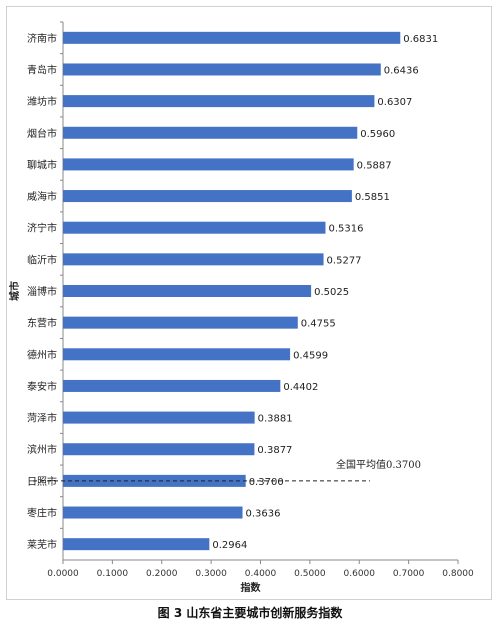  I want to click on data-label: 0.3881, so click(275, 419).